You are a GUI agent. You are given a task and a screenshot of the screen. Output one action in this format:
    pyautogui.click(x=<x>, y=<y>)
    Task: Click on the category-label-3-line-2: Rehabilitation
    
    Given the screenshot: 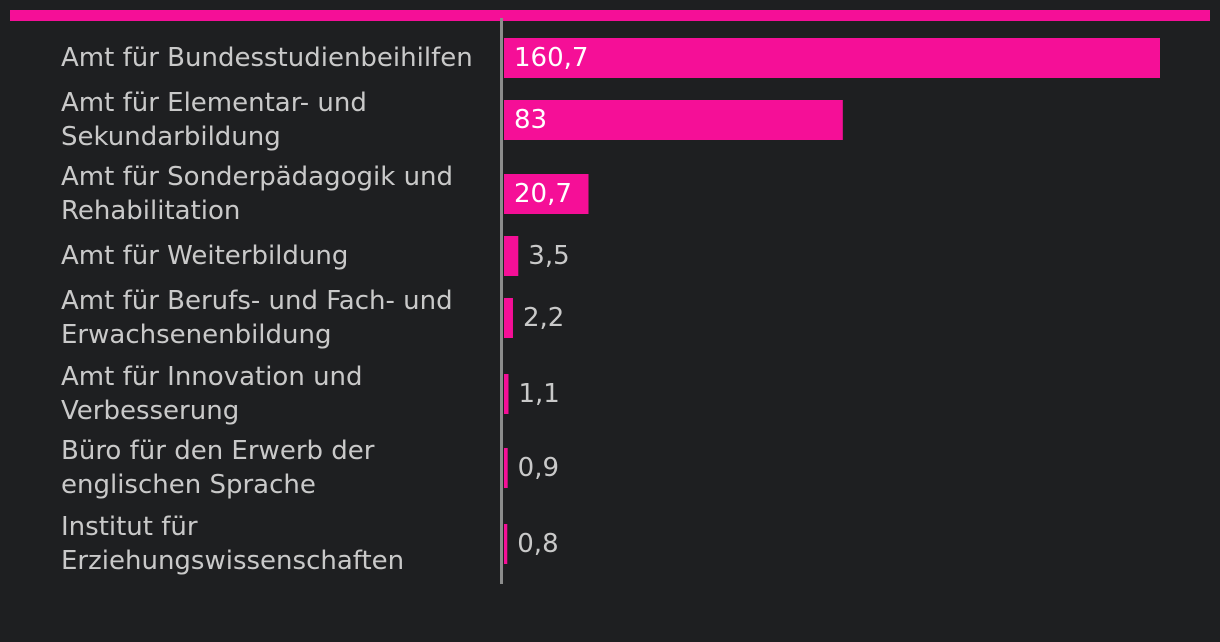 What is the action you would take?
    pyautogui.click(x=150, y=211)
    